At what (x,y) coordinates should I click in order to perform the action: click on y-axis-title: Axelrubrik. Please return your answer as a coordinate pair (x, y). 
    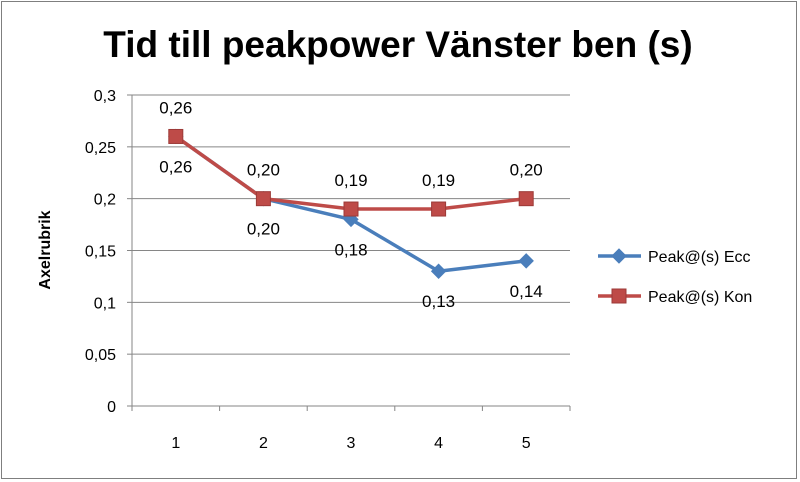
    Looking at the image, I should click on (45, 249).